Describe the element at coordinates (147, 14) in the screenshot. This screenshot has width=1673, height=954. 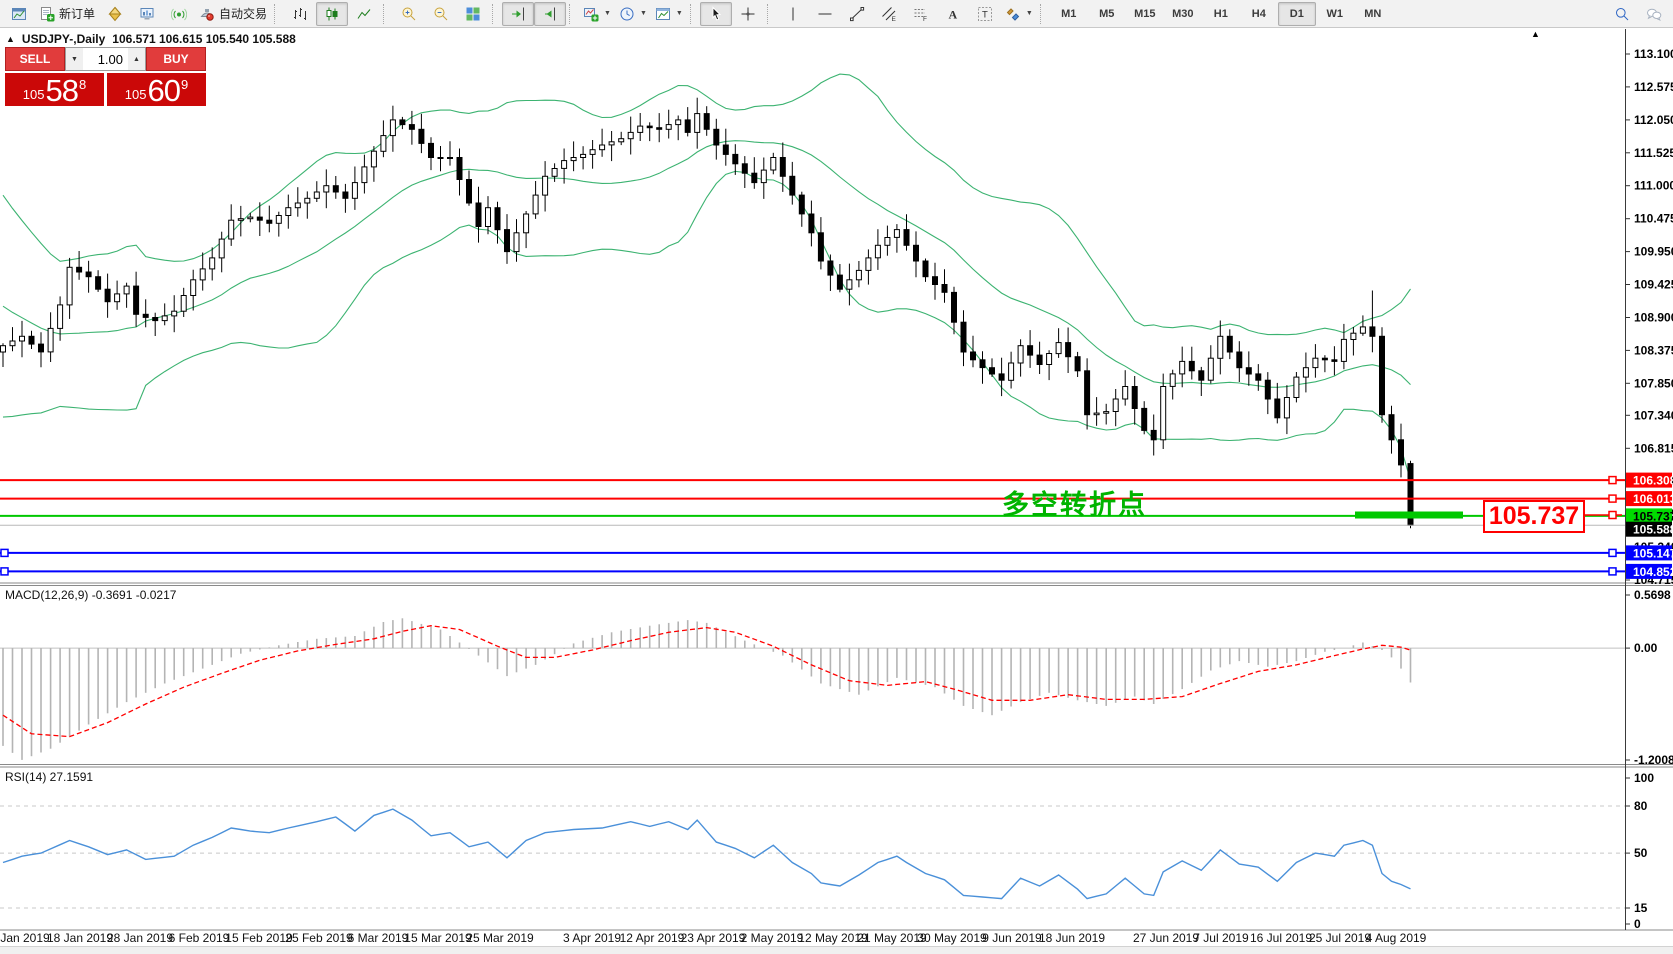
I see `data-window-button` at that location.